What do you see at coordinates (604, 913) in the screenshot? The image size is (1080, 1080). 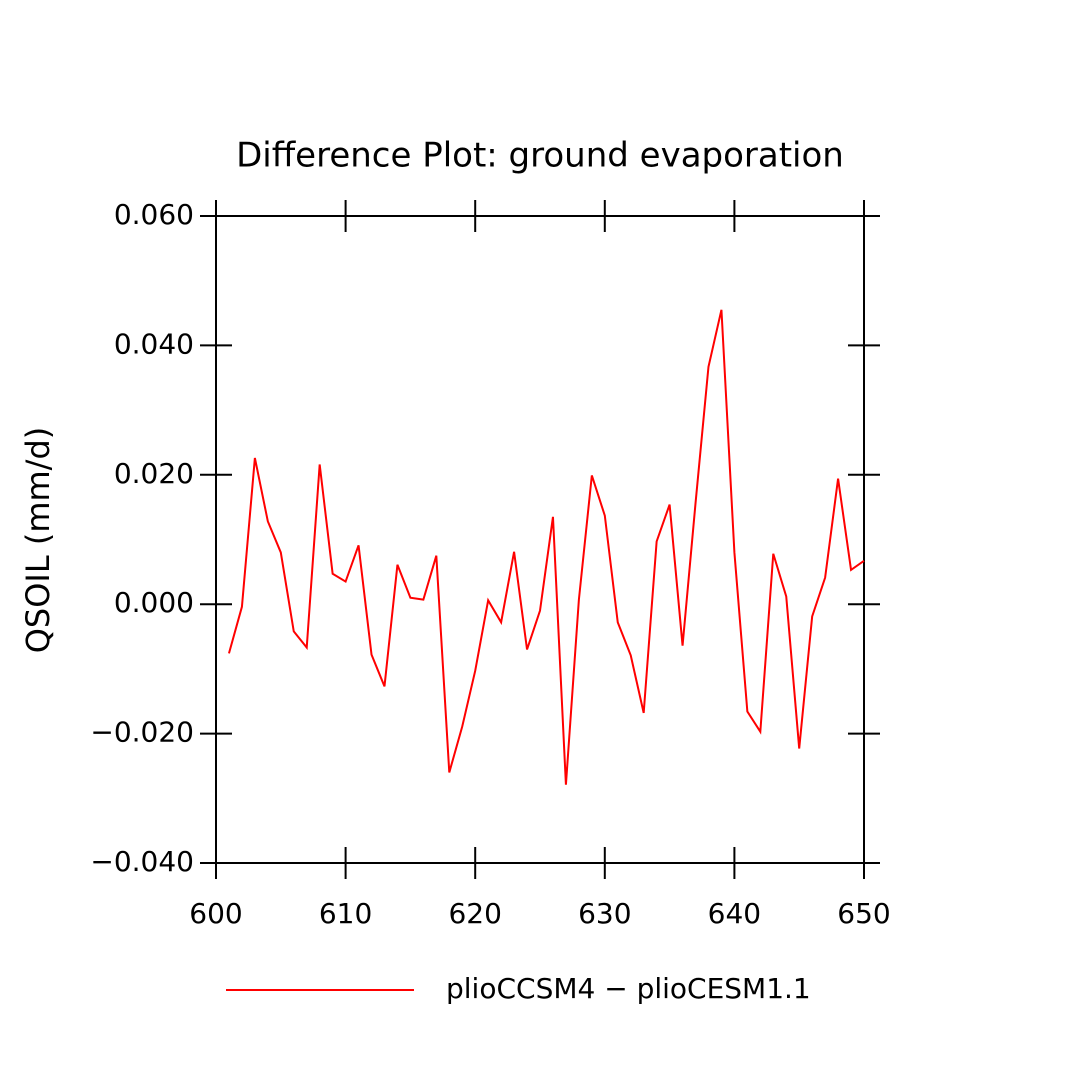 I see `x-tick-label: 630` at bounding box center [604, 913].